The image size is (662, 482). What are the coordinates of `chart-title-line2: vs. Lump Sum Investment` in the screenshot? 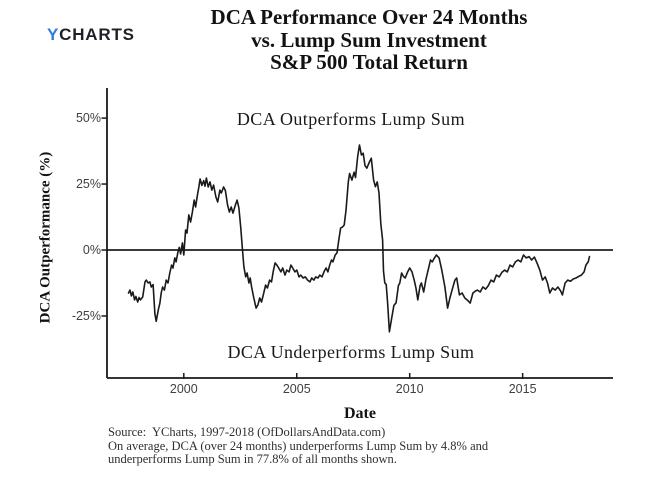 It's located at (369, 39).